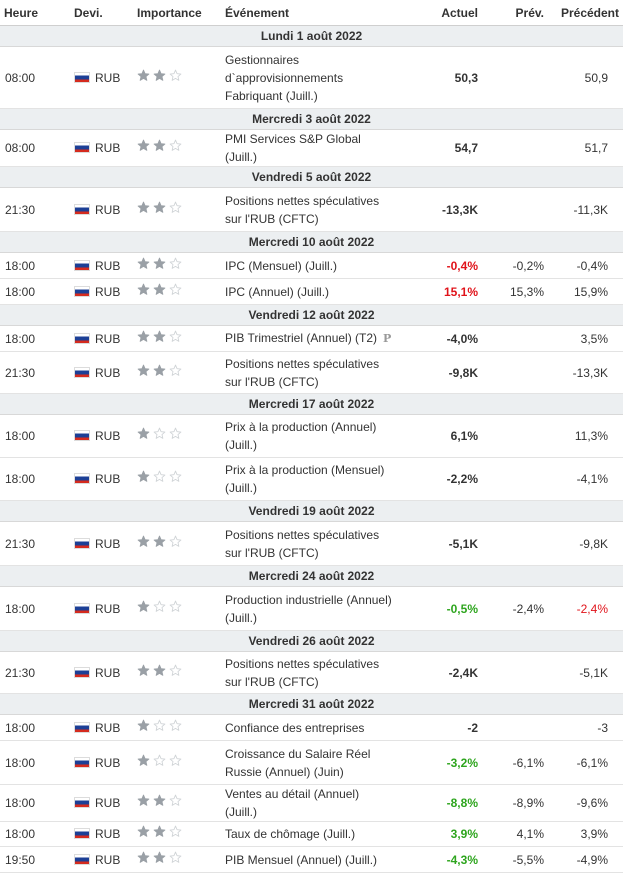 Image resolution: width=623 pixels, height=873 pixels. What do you see at coordinates (305, 479) in the screenshot?
I see `event-name: Prix à la production (Mensuel) (Juill.)` at bounding box center [305, 479].